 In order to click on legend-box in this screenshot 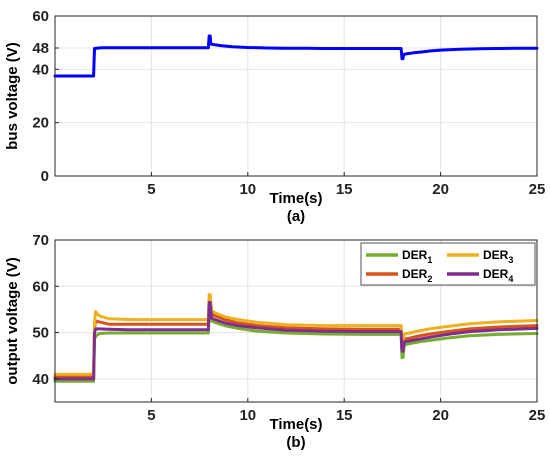, I will do `click(448, 264)`.